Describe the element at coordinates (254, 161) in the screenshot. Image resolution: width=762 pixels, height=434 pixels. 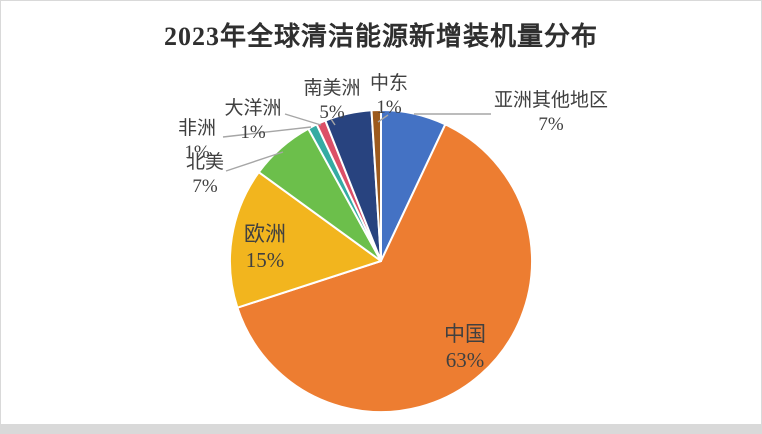
I see `leader-line-north-america` at that location.